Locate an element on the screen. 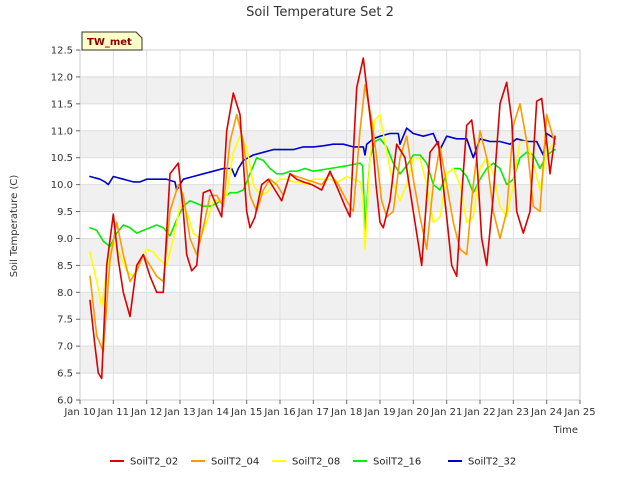 The width and height of the screenshot is (640, 480). site-label-box is located at coordinates (112, 41).